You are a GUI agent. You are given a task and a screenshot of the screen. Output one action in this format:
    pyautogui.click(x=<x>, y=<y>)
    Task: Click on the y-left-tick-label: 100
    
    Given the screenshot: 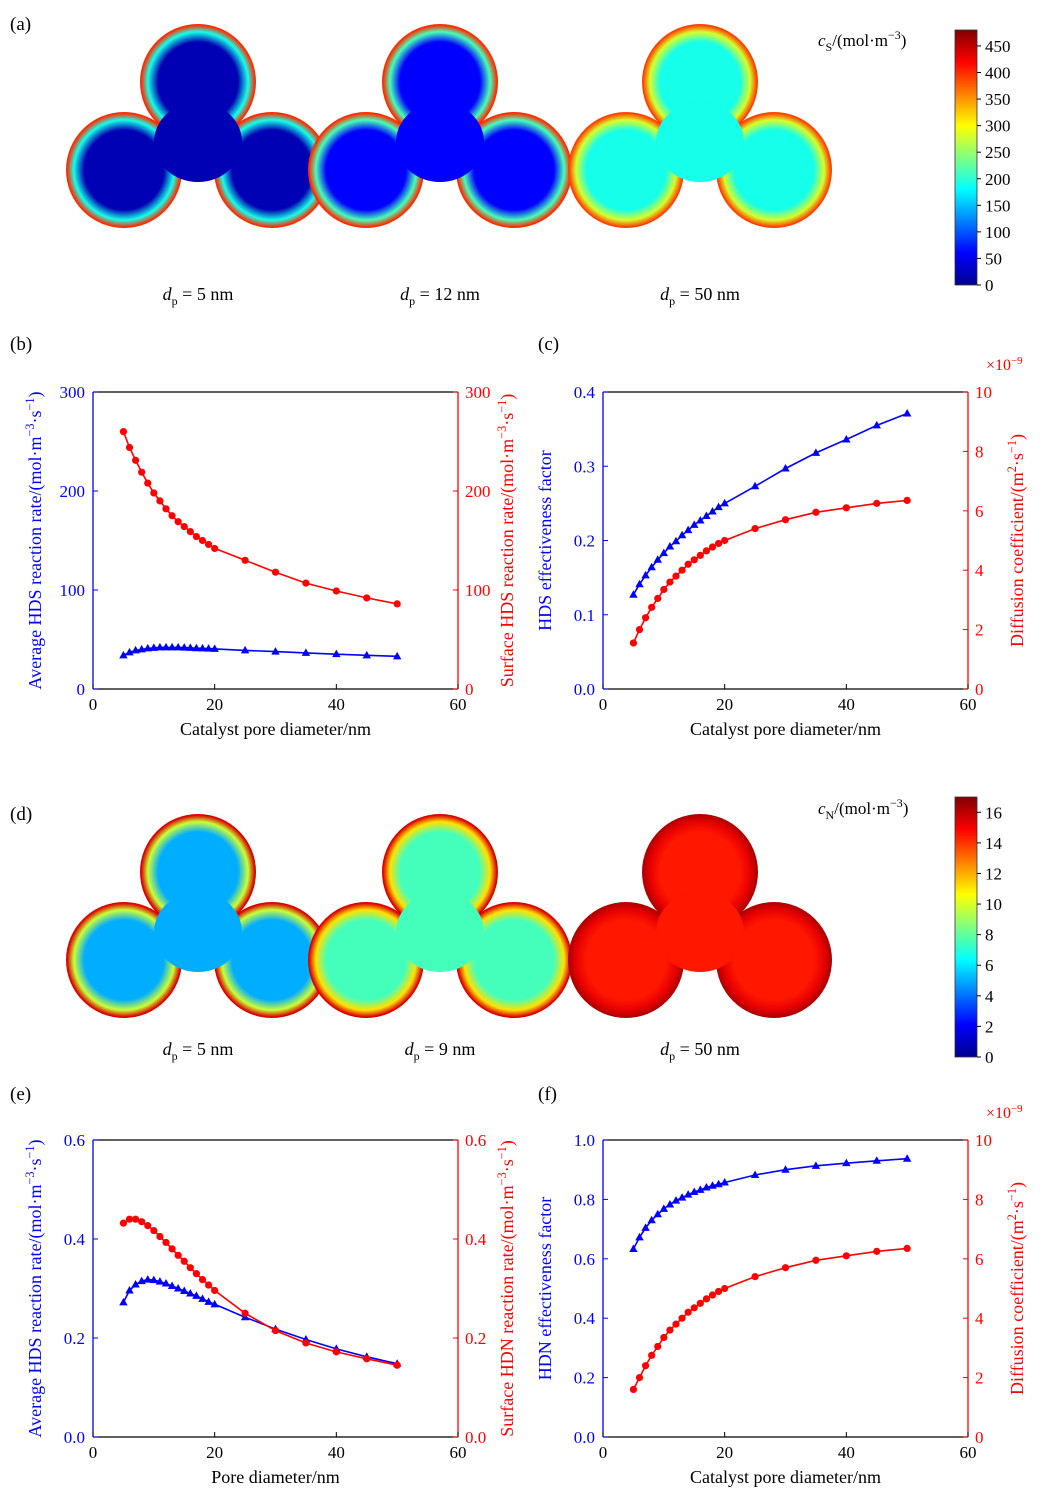 What is the action you would take?
    pyautogui.click(x=73, y=590)
    